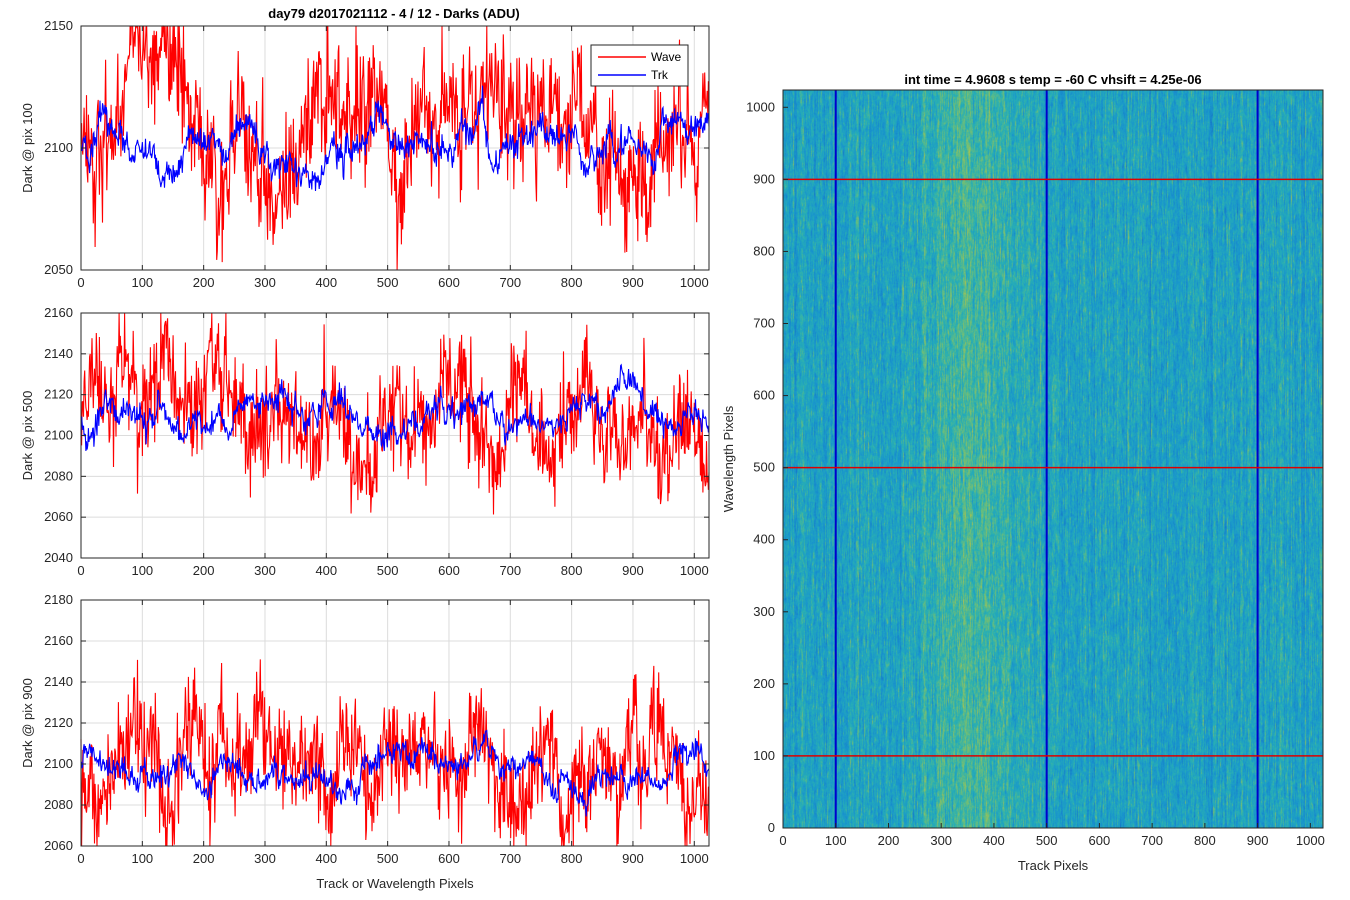  Describe the element at coordinates (666, 57) in the screenshot. I see `legend-label-wave: Wave` at that location.